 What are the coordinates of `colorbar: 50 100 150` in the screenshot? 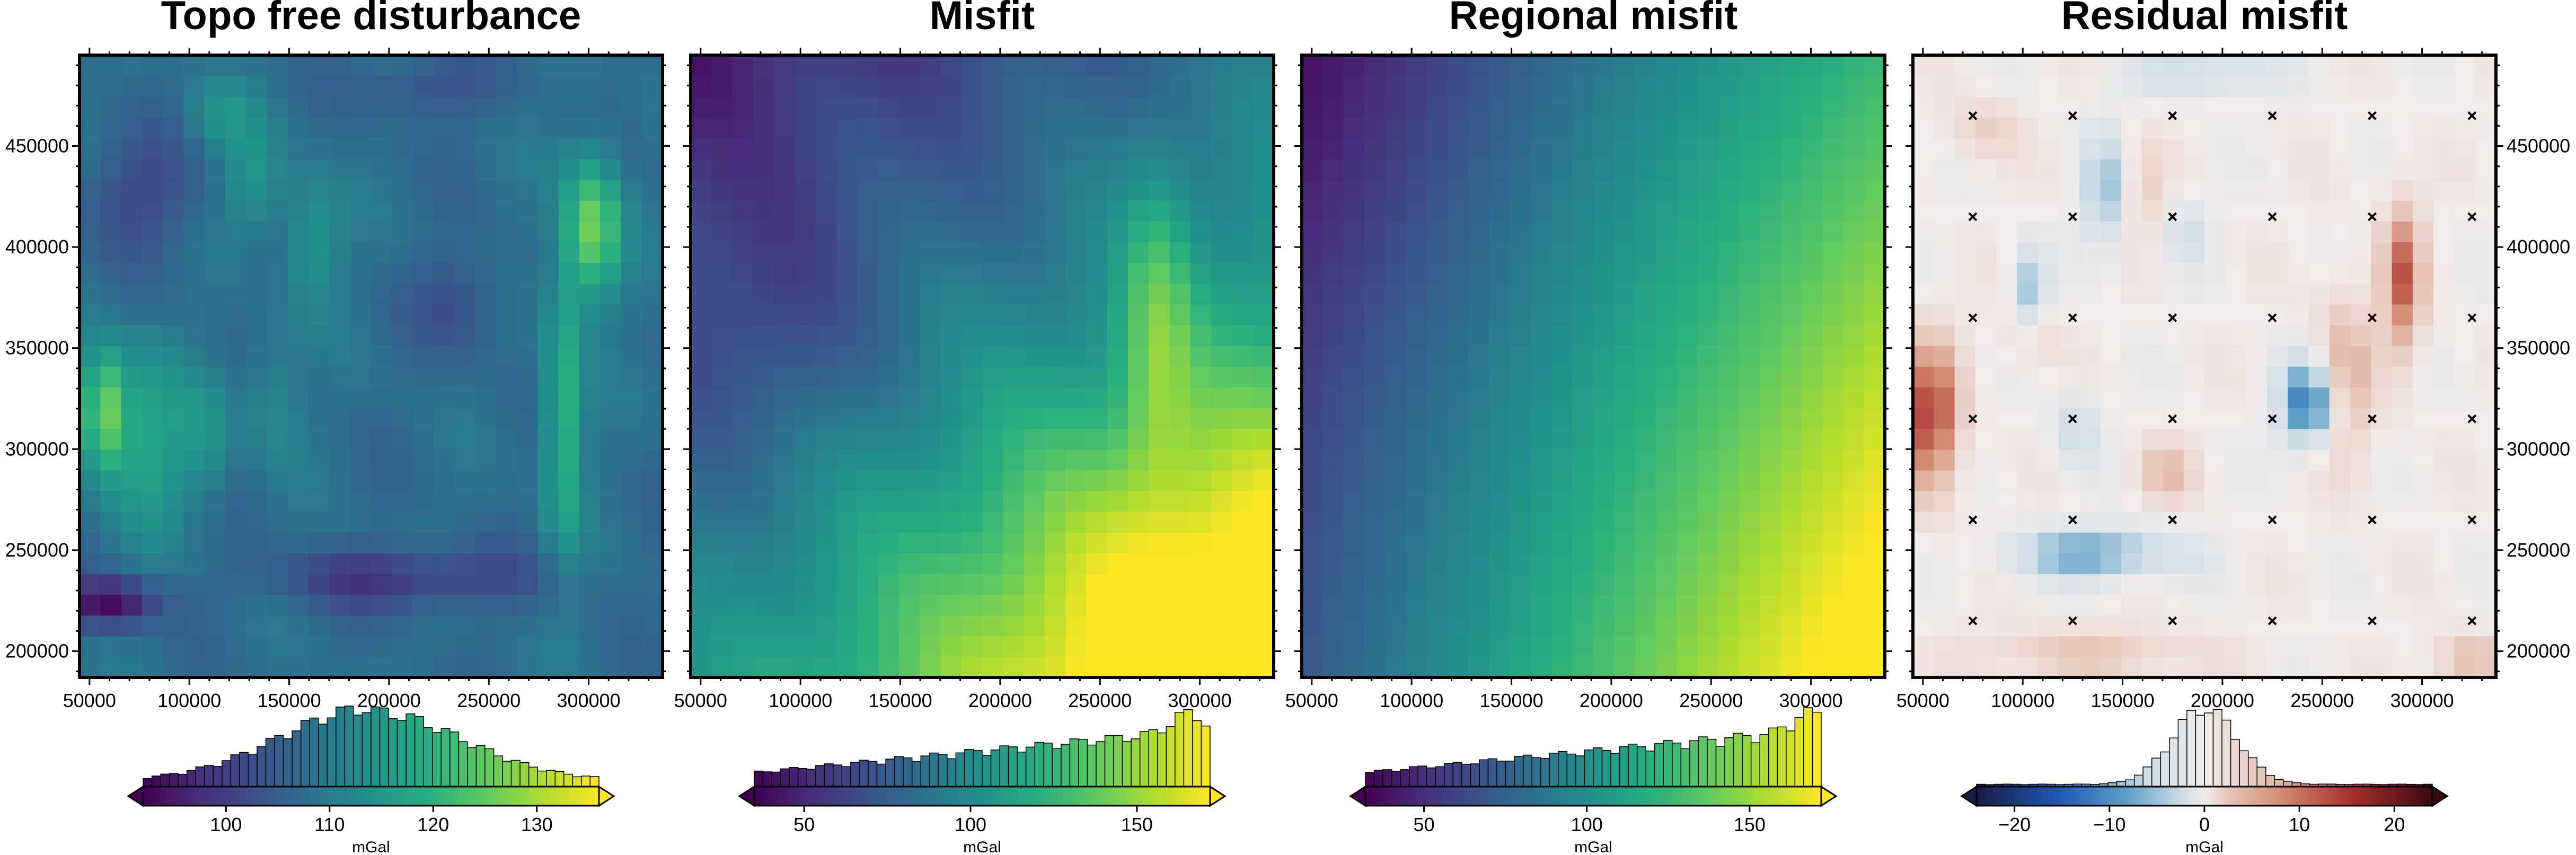 It's located at (1593, 810).